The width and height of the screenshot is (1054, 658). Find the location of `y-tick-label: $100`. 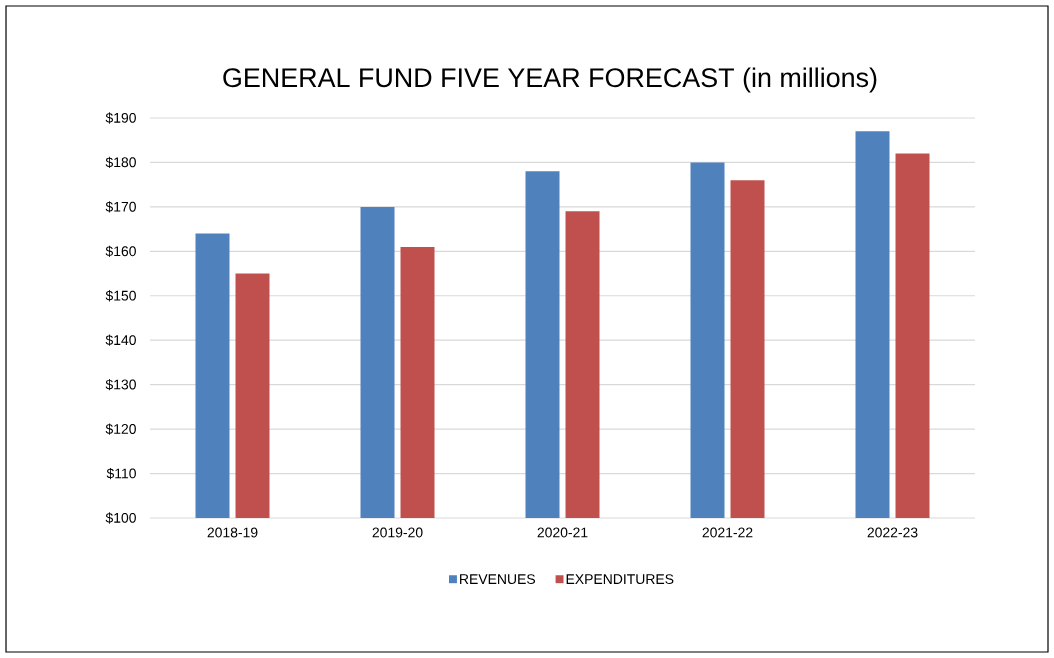

y-tick-label: $100 is located at coordinates (120, 518).